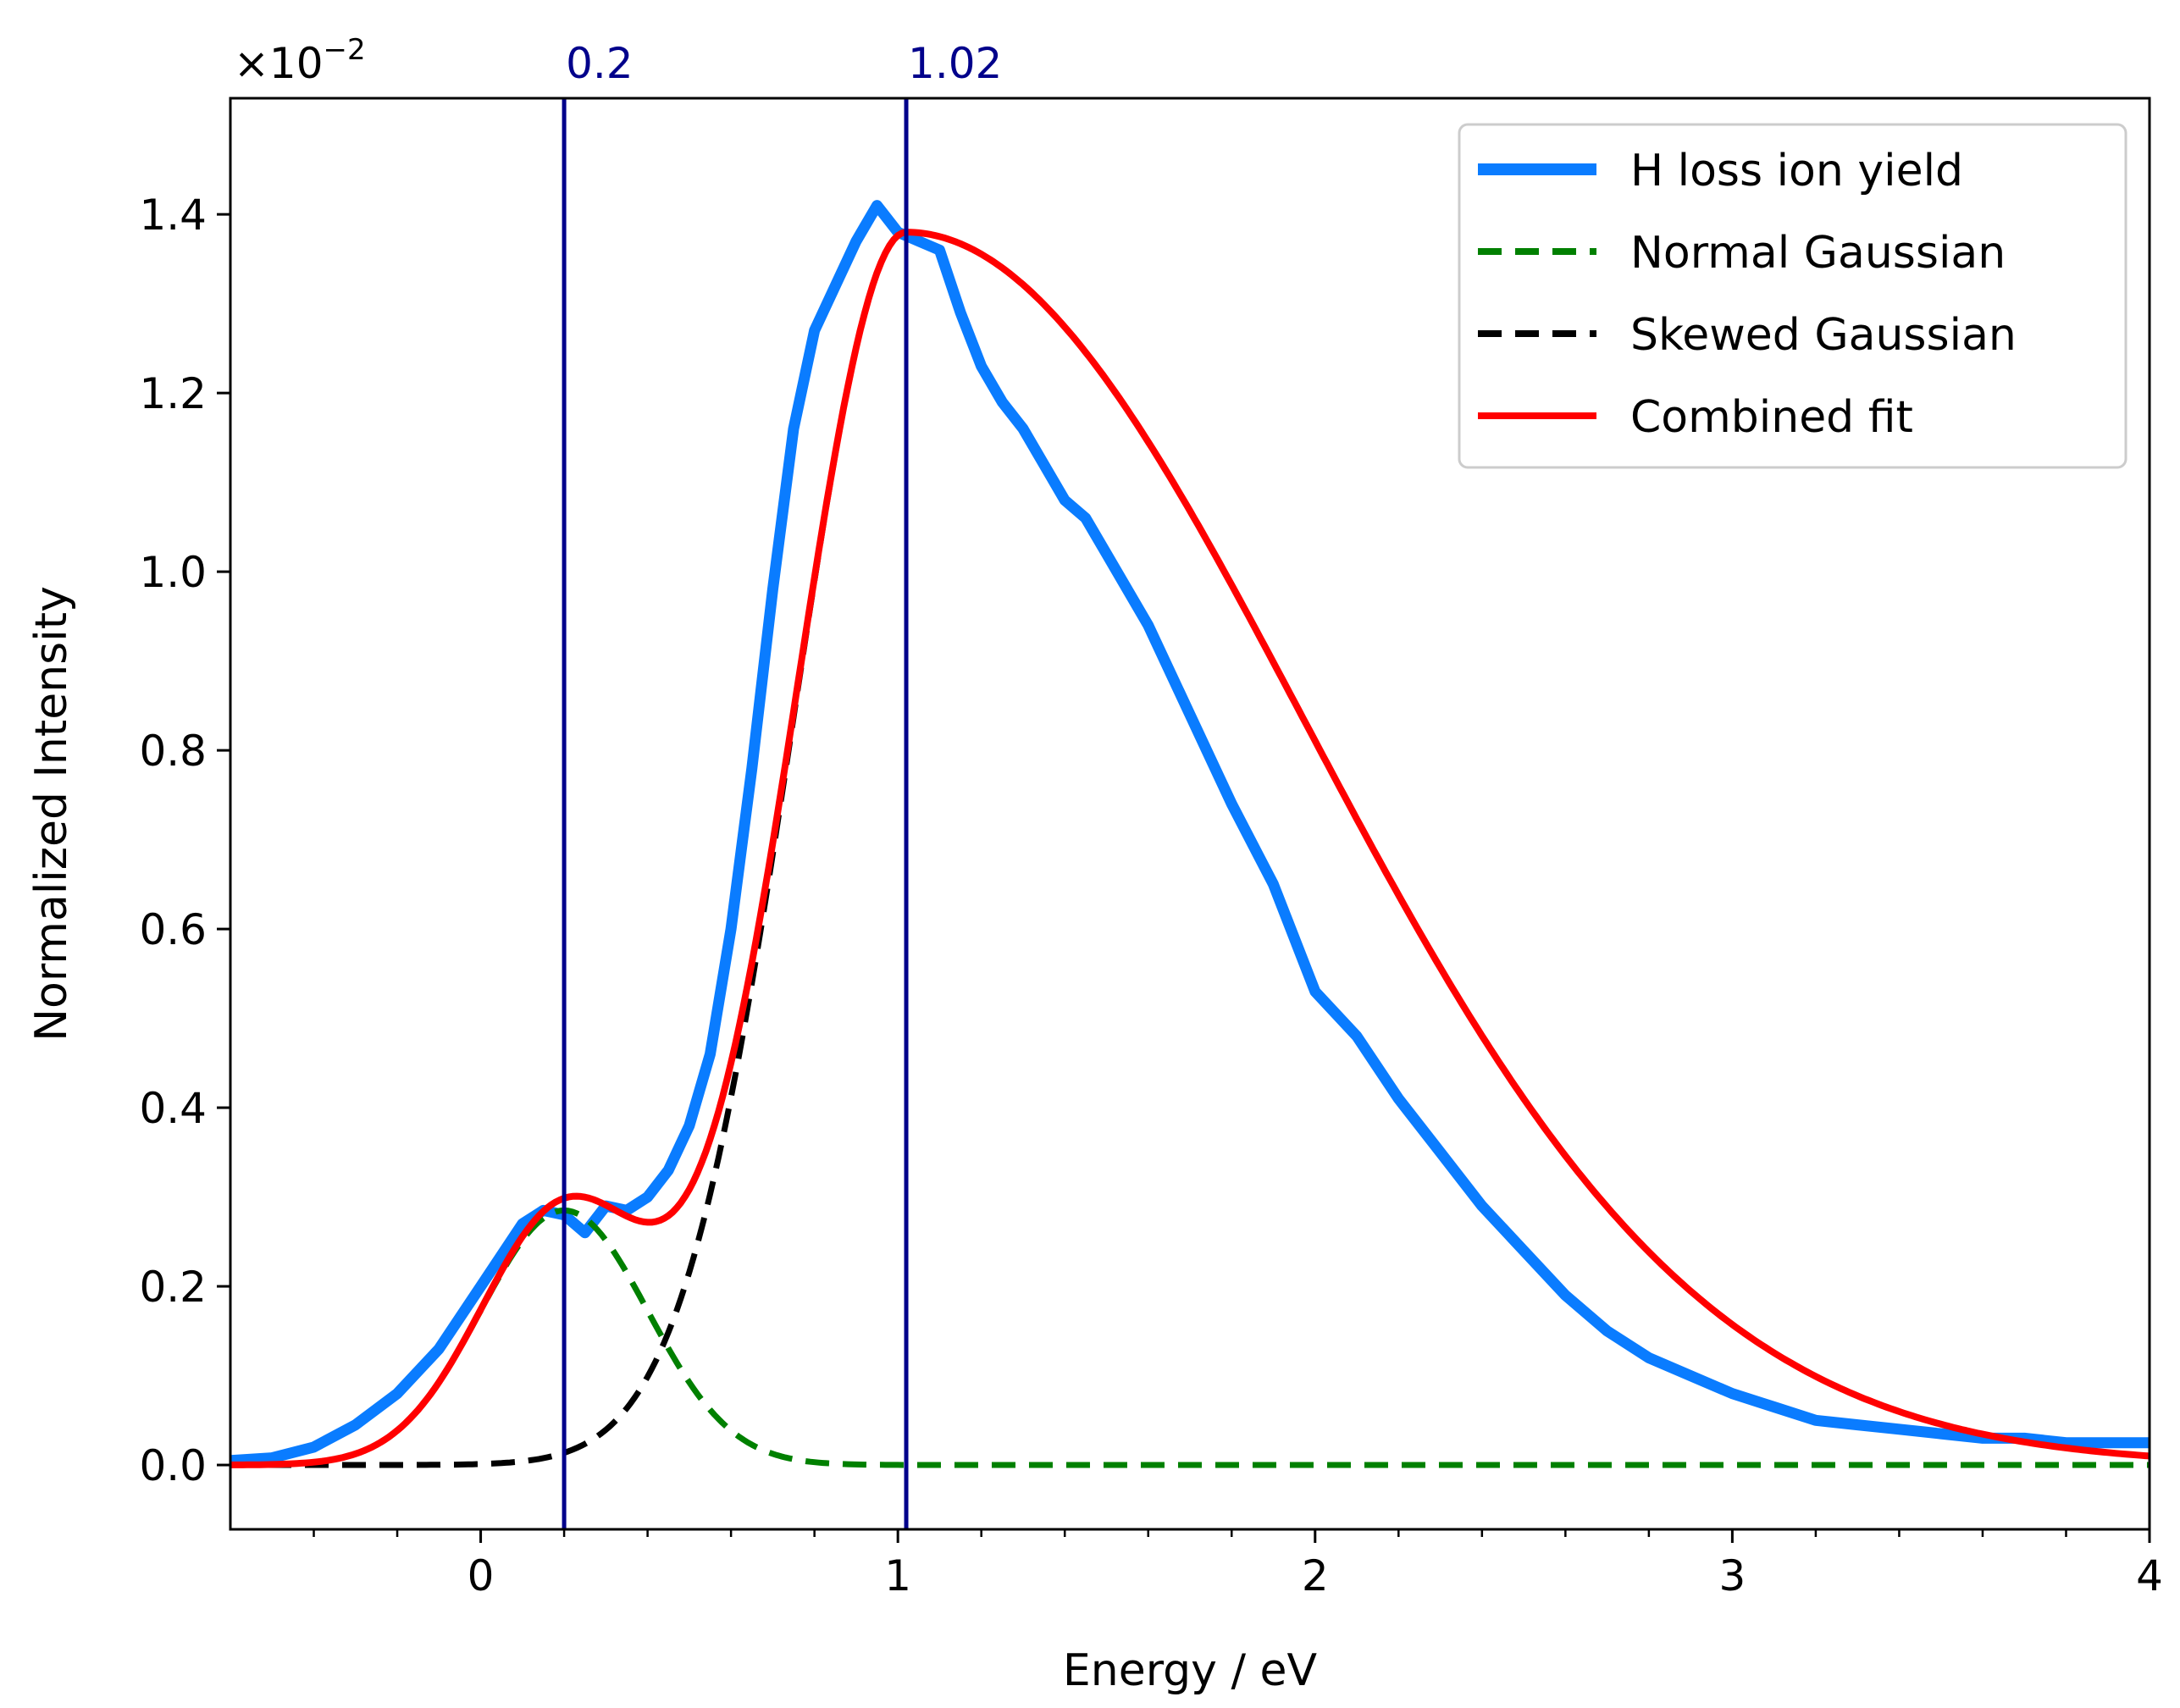  Describe the element at coordinates (184, 841) in the screenshot. I see `y-axis: 0.0 0.2 0.4 0.6 0.8 1.0 1.2 1.4` at that location.